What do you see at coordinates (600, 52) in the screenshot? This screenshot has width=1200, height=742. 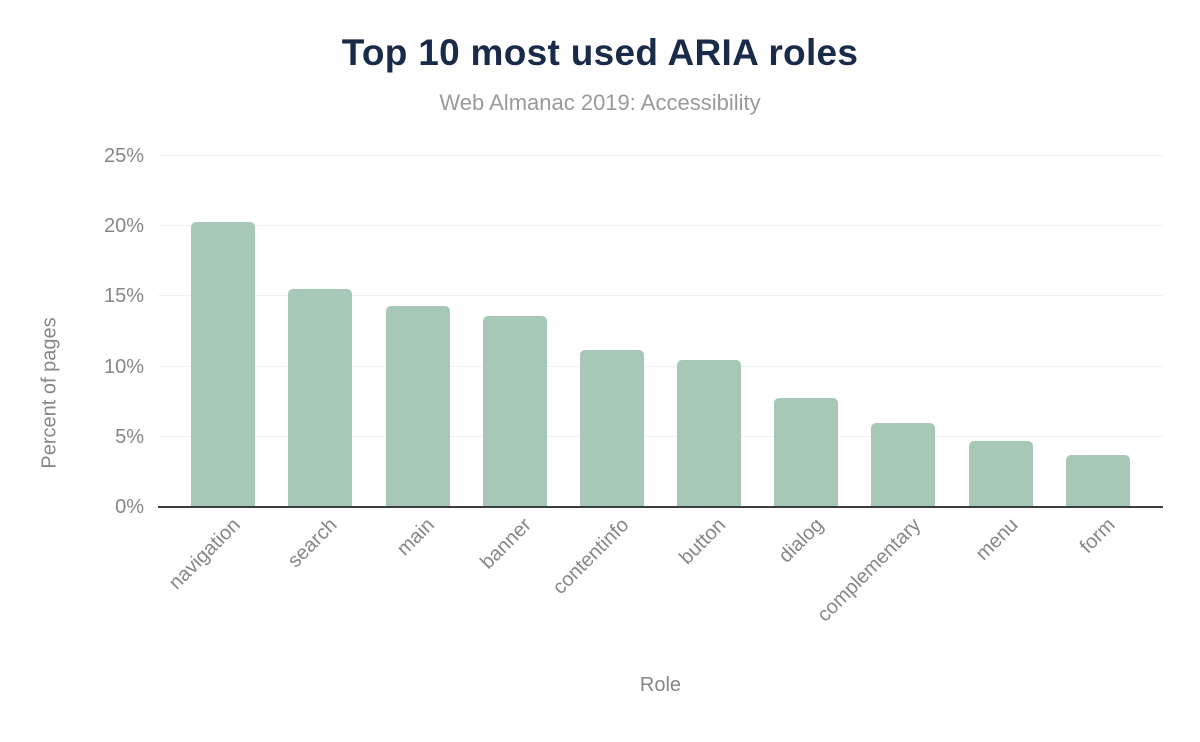 I see `chart-title: Top 10 most used ARIA roles` at bounding box center [600, 52].